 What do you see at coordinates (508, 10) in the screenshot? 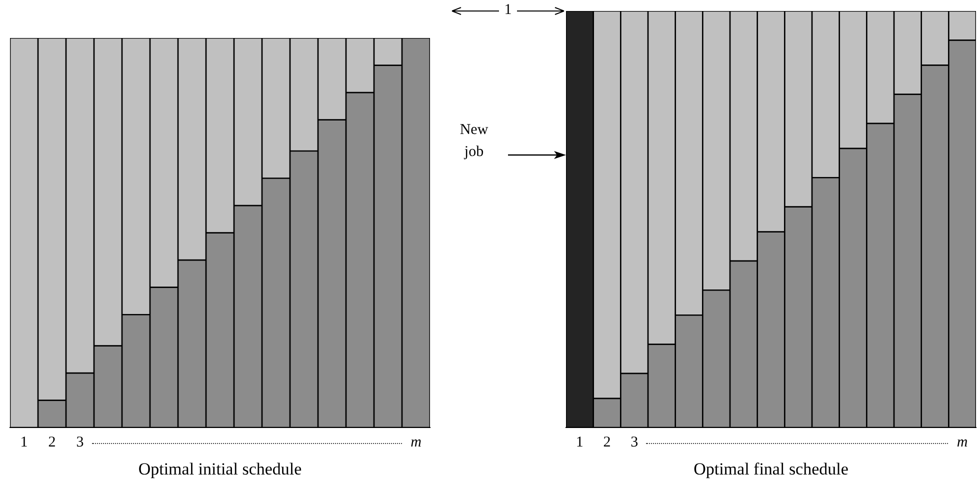
I see `text: 1` at bounding box center [508, 10].